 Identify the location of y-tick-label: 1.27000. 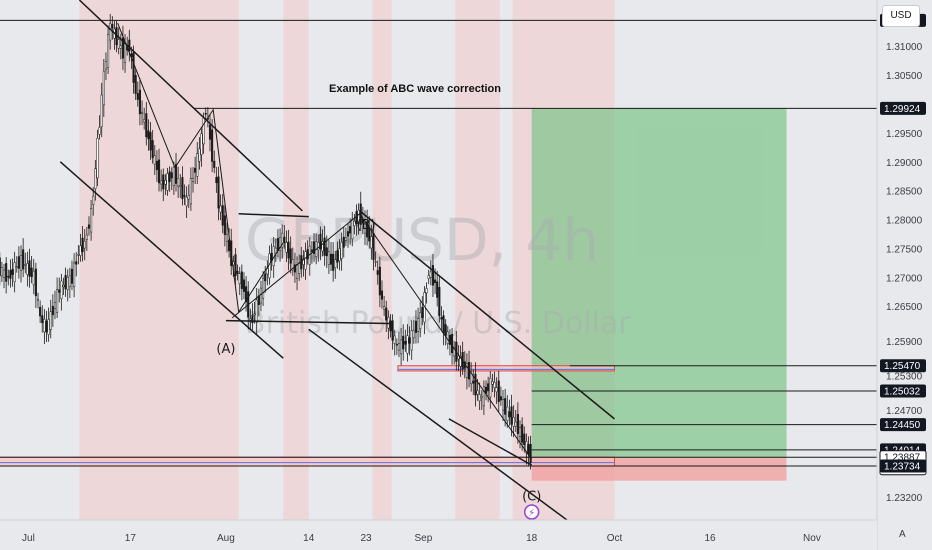
(904, 278).